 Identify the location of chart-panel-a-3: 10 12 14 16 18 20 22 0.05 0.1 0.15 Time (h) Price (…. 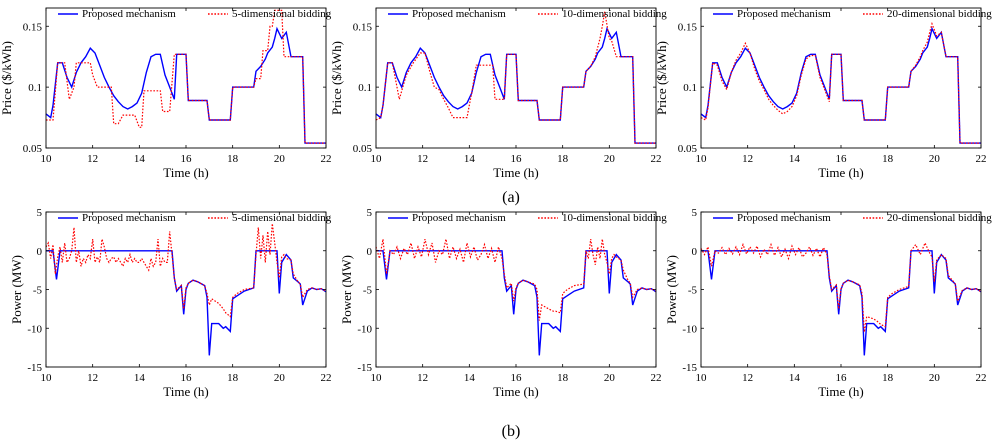
(823, 93).